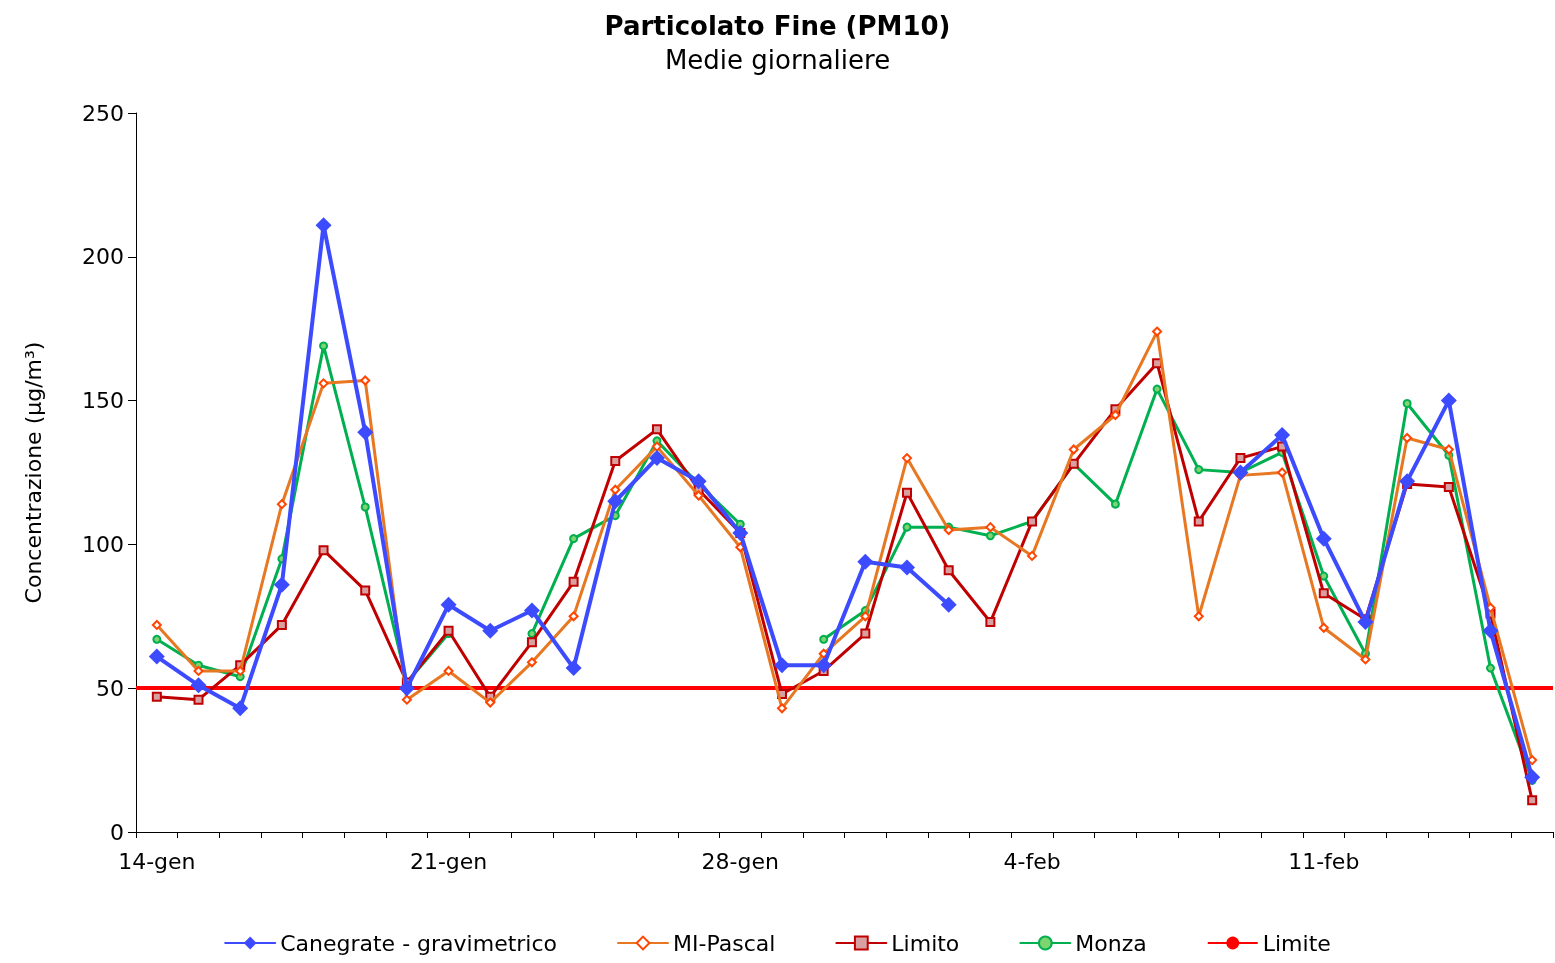 This screenshot has width=1555, height=963. I want to click on legend-label: Limite, so click(1296, 943).